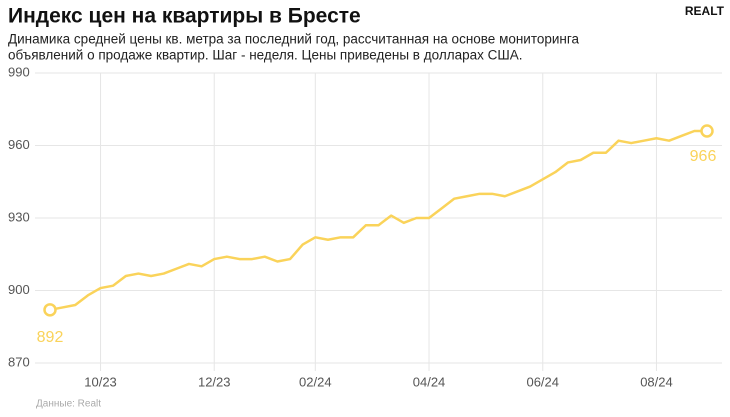  What do you see at coordinates (703, 156) in the screenshot?
I see `value-label: 966` at bounding box center [703, 156].